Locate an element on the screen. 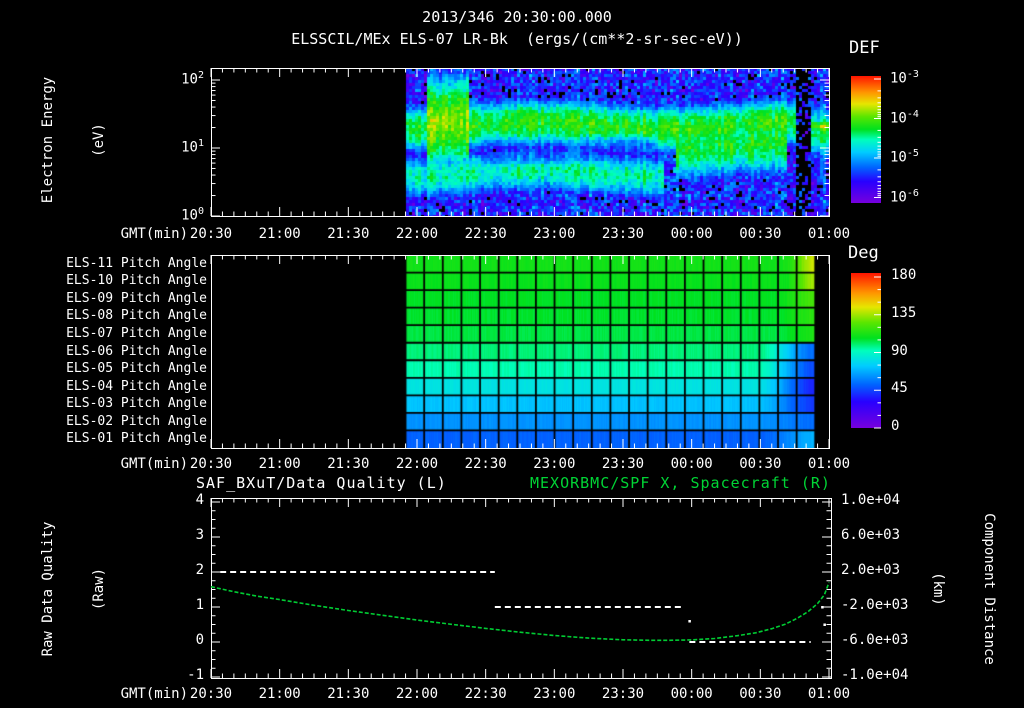 The width and height of the screenshot is (1024, 708). def-colorbar-tick-label: 10⁻⁴ is located at coordinates (904, 117).